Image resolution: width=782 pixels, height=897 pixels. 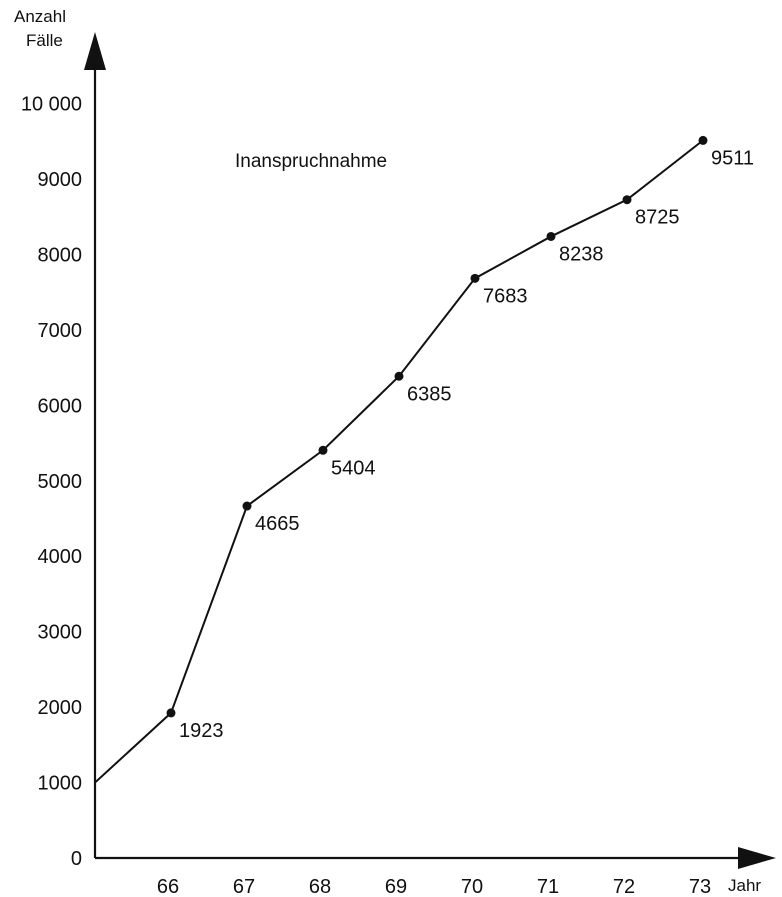 I want to click on x-axis-arrow-icon, so click(x=757, y=858).